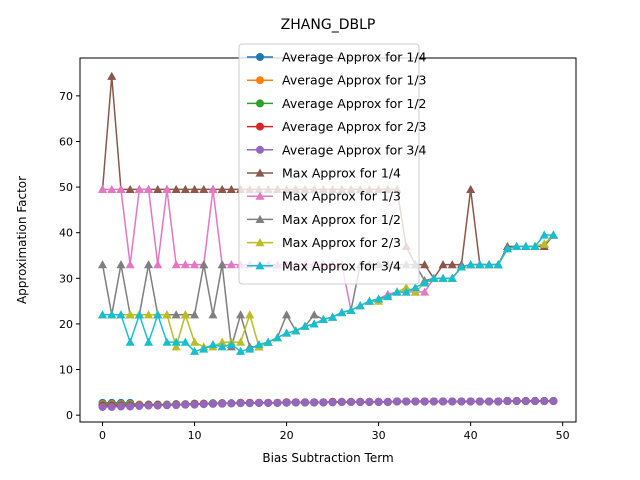 This screenshot has width=640, height=480. Describe the element at coordinates (324, 196) in the screenshot. I see `legend-entry: Max Approx for 1/3` at that location.